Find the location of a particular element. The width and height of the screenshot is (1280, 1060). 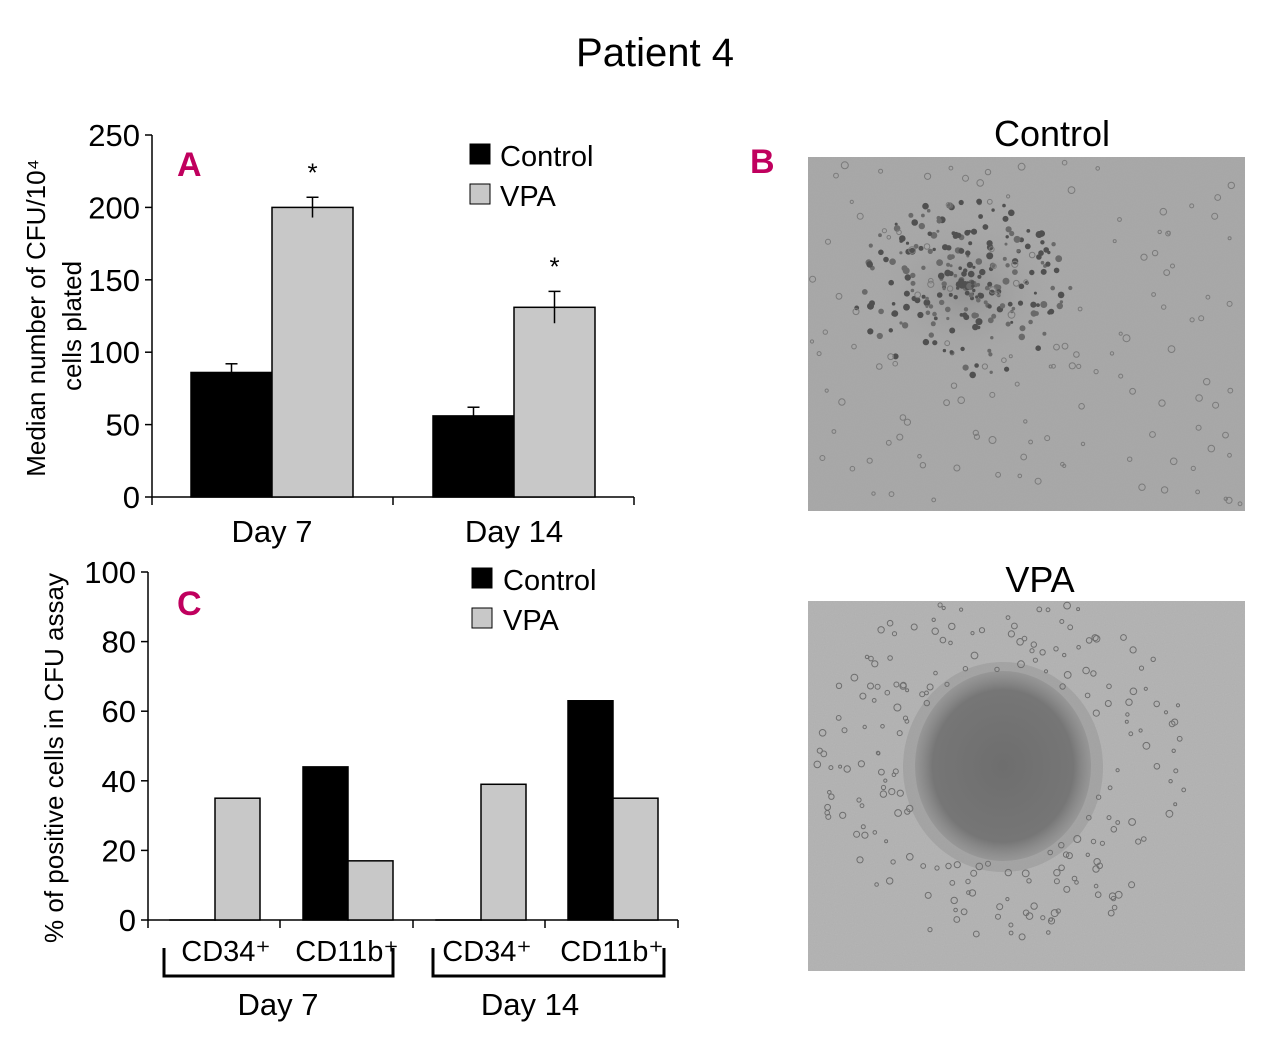

panel-c-y-ticks: 0 20 40 60 80 100 is located at coordinates (116, 746).